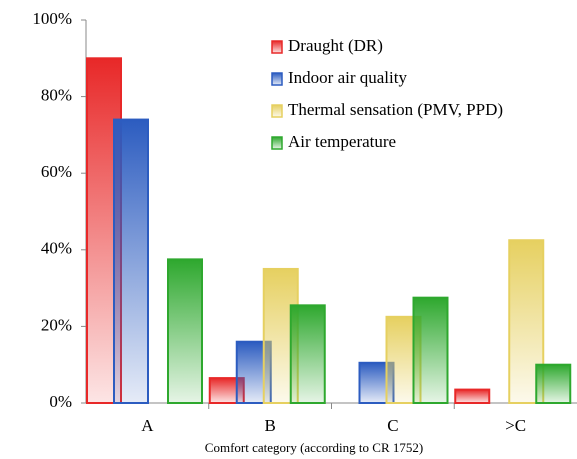 The height and width of the screenshot is (459, 577). I want to click on y-tick-label: 20%, so click(56, 324).